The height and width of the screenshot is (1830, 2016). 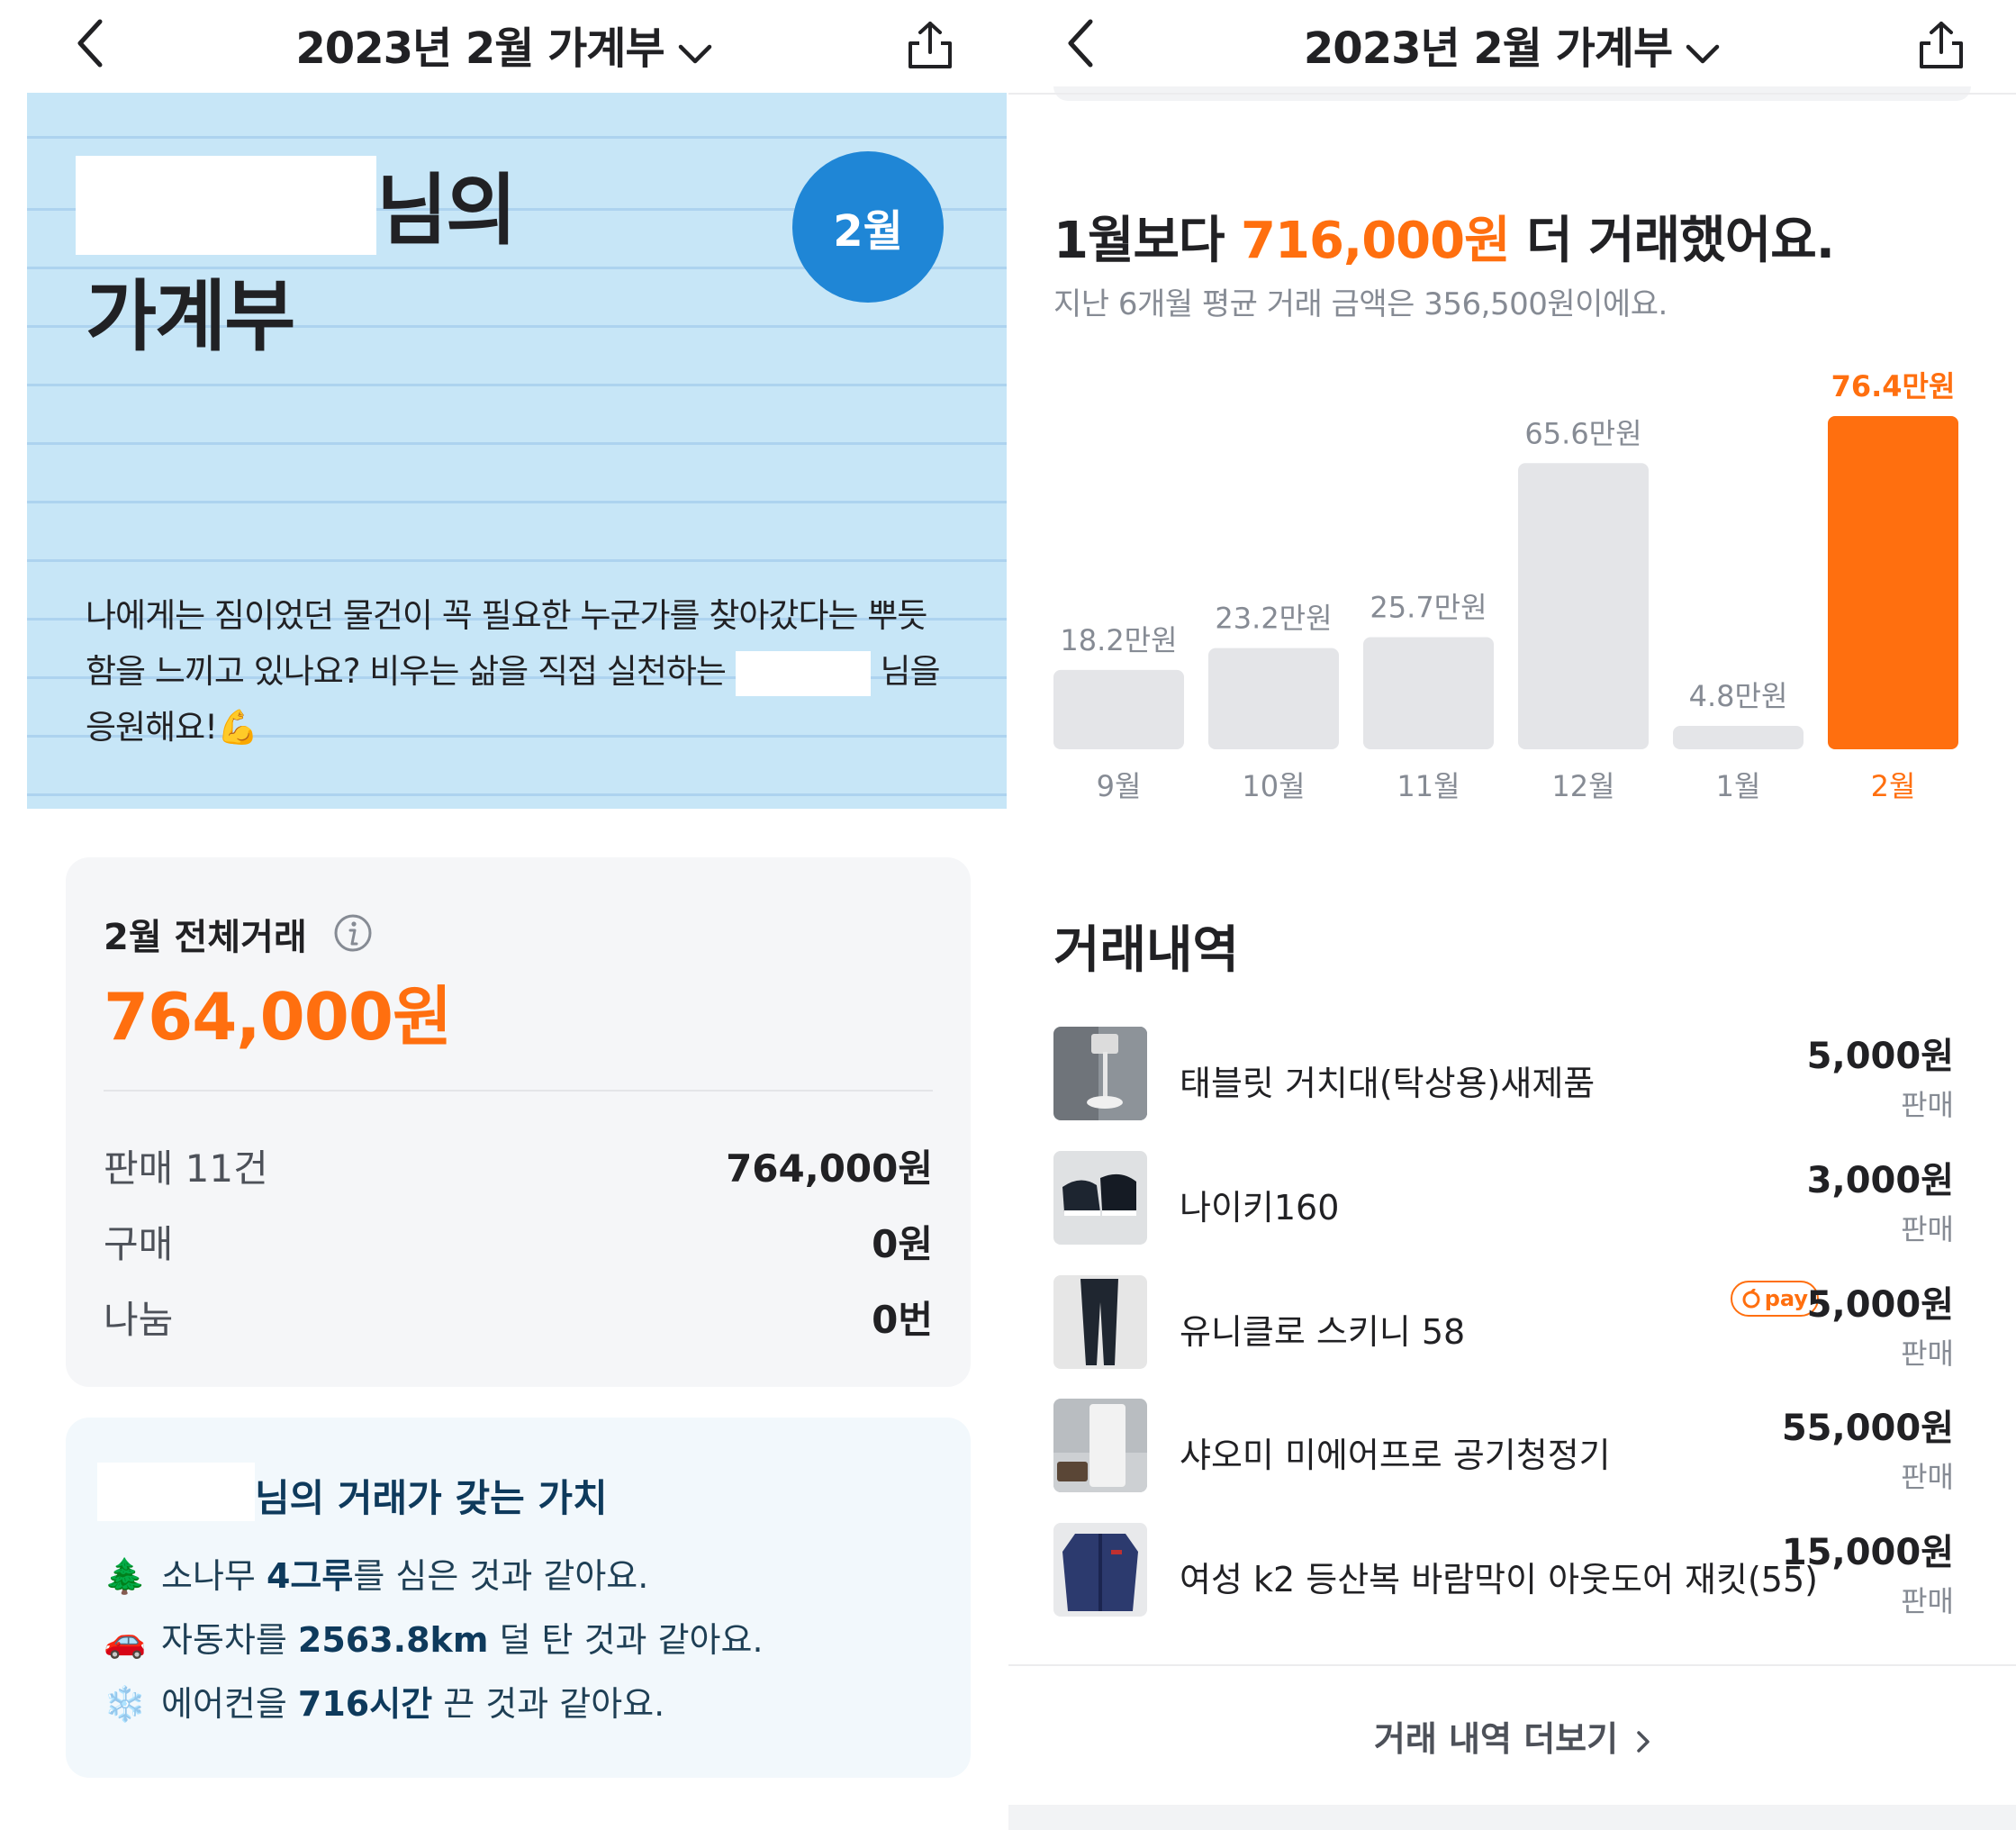 I want to click on item-price: 15,000원, so click(x=1867, y=1552).